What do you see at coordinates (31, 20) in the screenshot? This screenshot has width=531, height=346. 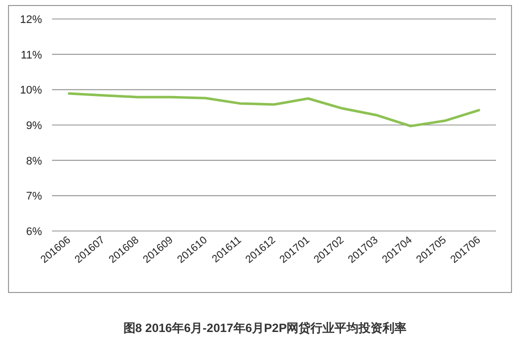 I see `y-tick-label: 12%` at bounding box center [31, 20].